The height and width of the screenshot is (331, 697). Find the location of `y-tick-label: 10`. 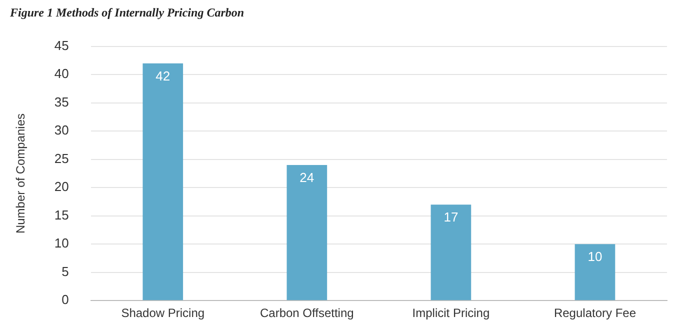

y-tick-label: 10 is located at coordinates (61, 243).